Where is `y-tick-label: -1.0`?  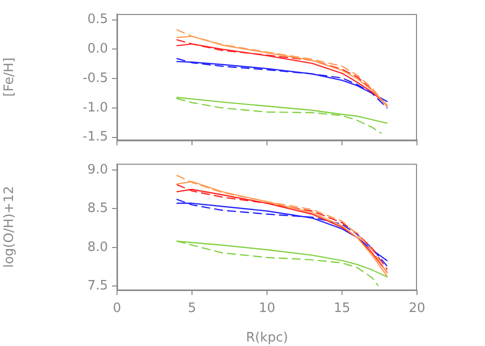
y-tick-label: -1.0 is located at coordinates (95, 108).